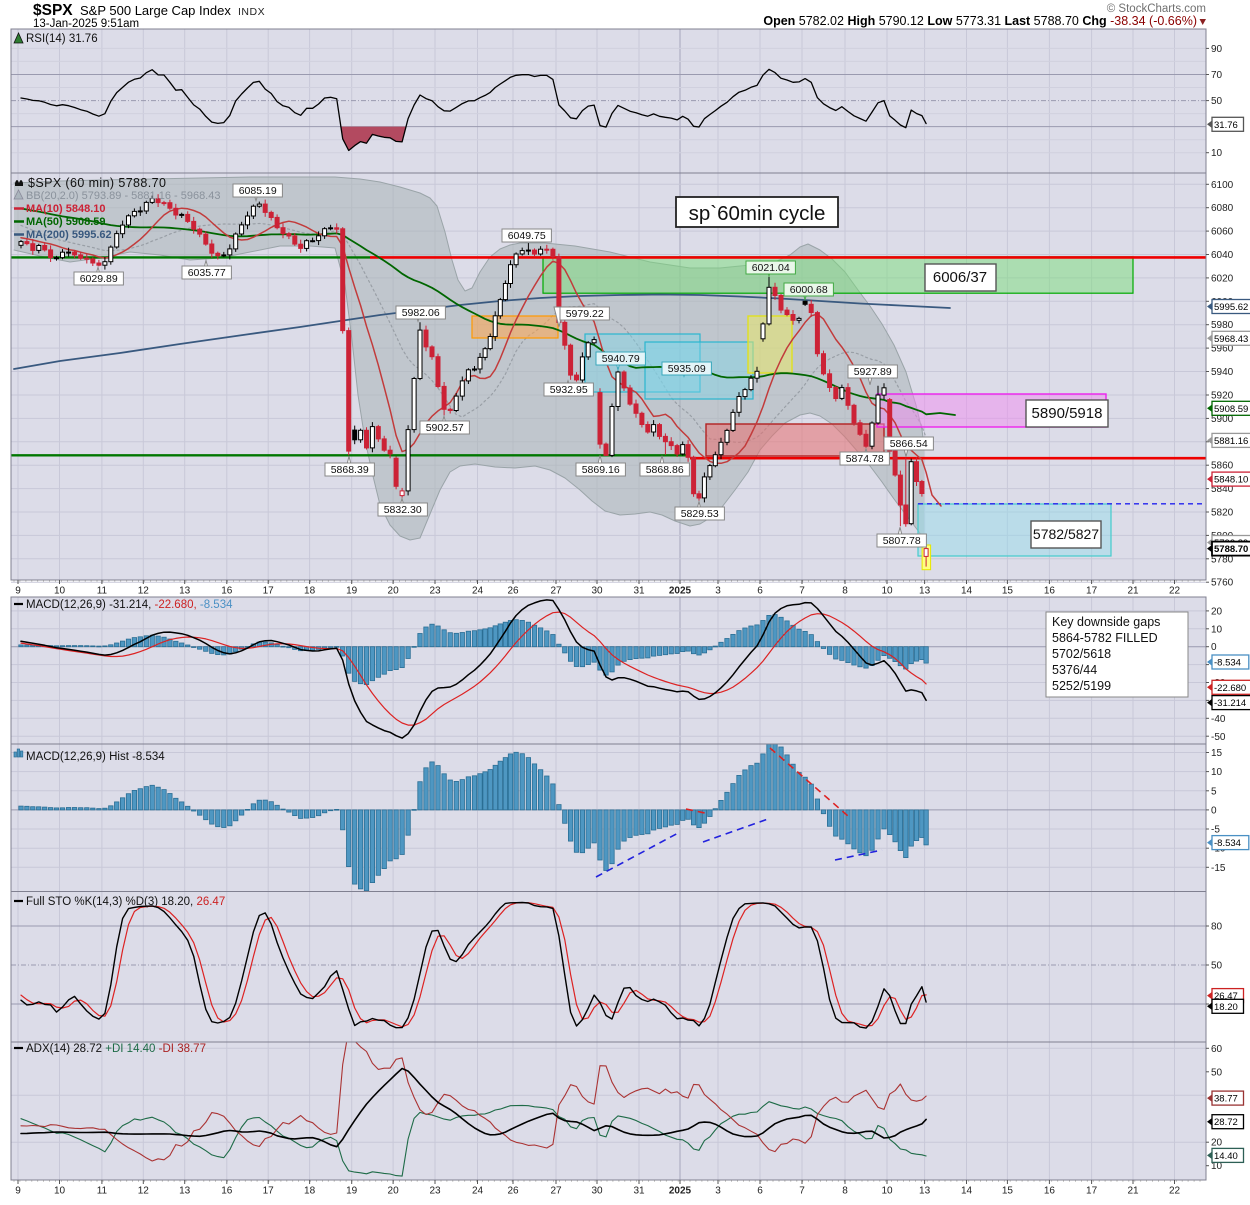  What do you see at coordinates (97, 183) in the screenshot?
I see `svg-text: $SPX (60 min) 5788.70` at bounding box center [97, 183].